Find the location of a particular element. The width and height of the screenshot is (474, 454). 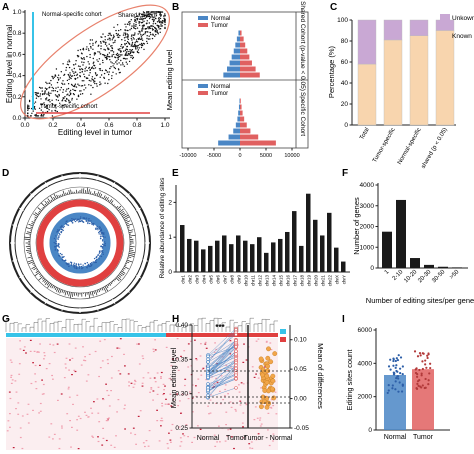

h-point-normal is located at coordinates (208, 356).